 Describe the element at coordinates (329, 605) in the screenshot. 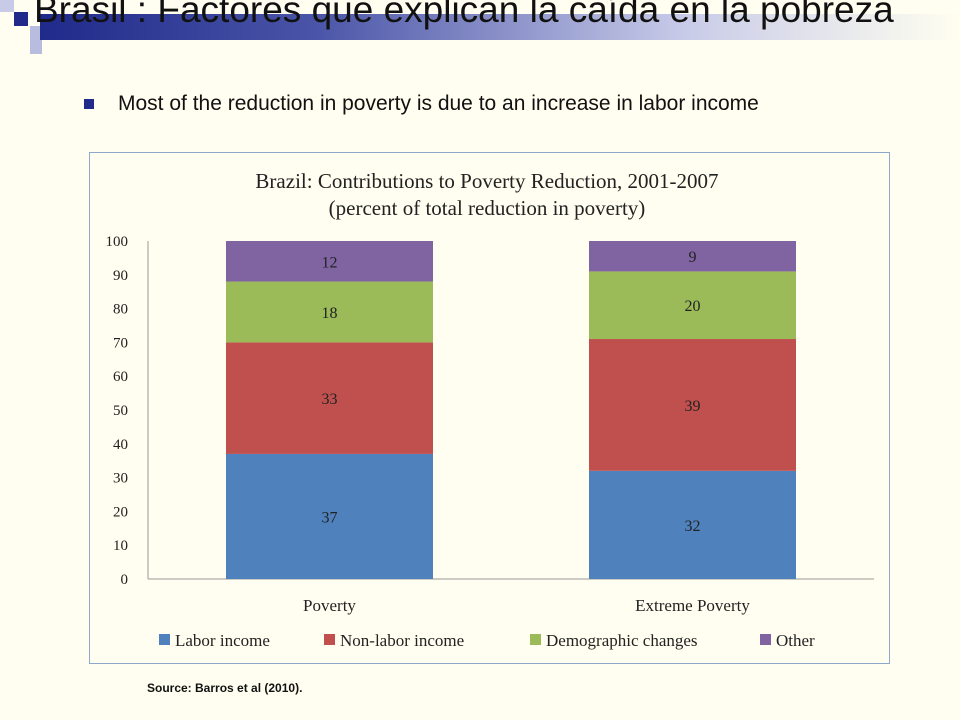

I see `x-category-label: Poverty` at that location.